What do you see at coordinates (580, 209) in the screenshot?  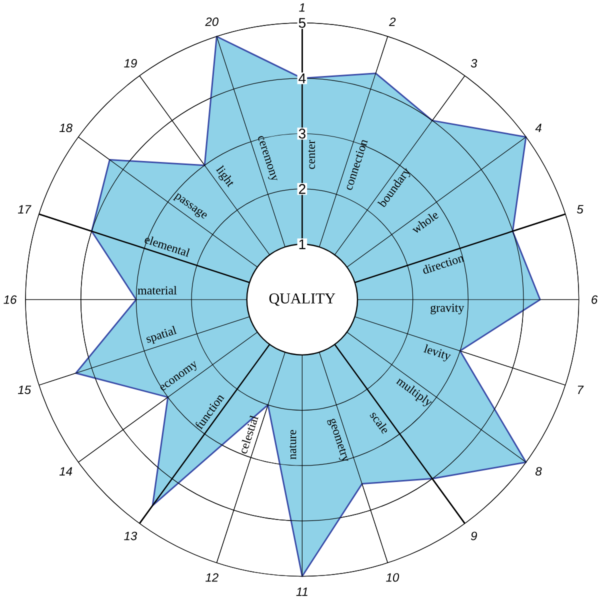 I see `spoke-label: 5` at bounding box center [580, 209].